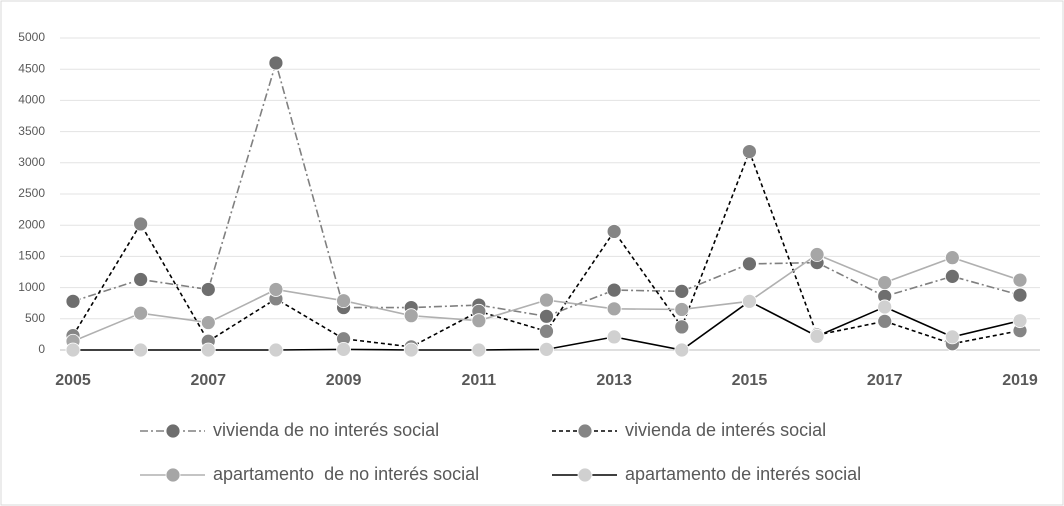 The width and height of the screenshot is (1064, 506). Describe the element at coordinates (31, 162) in the screenshot. I see `y-tick-label: 3000` at that location.